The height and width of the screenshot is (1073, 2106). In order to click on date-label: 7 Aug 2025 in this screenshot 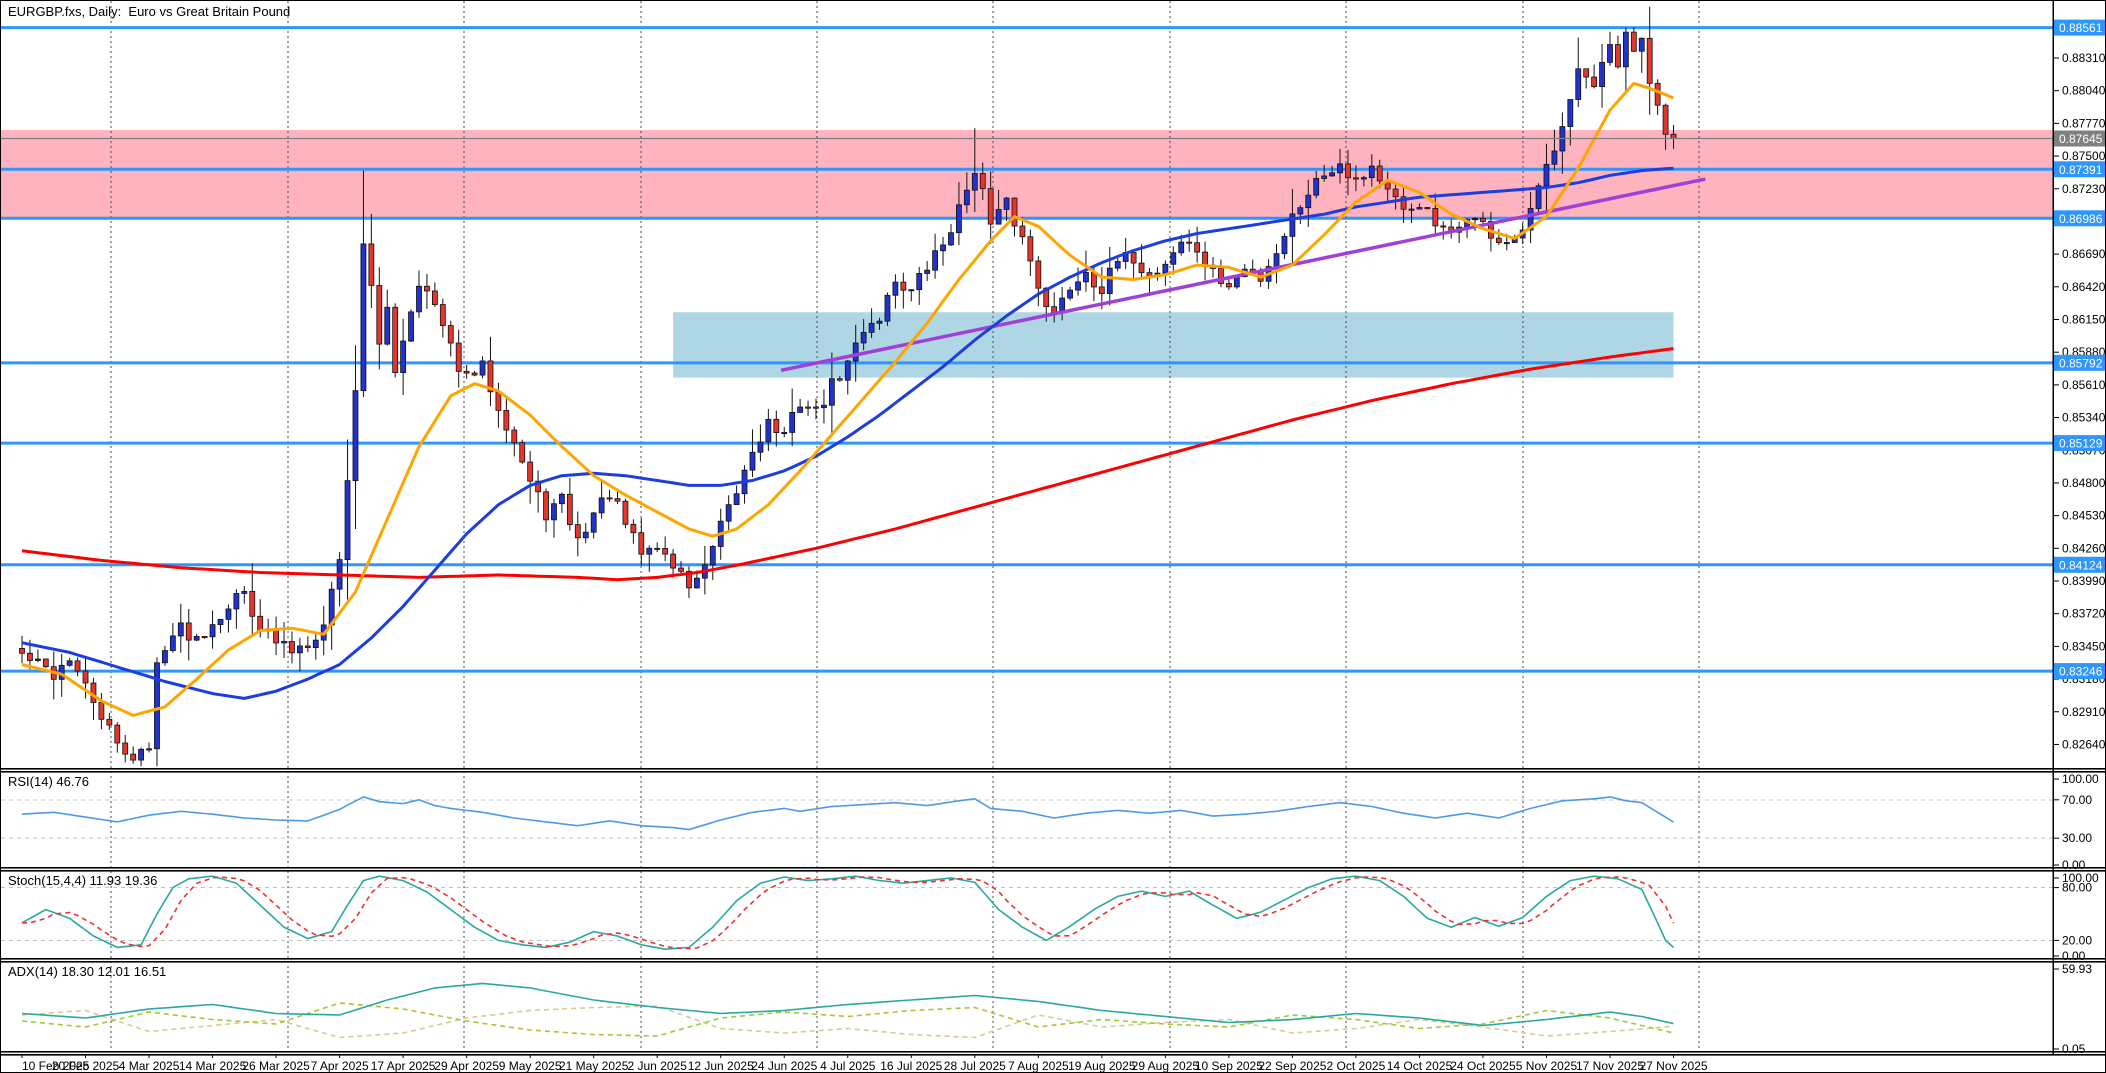, I will do `click(1038, 1066)`.